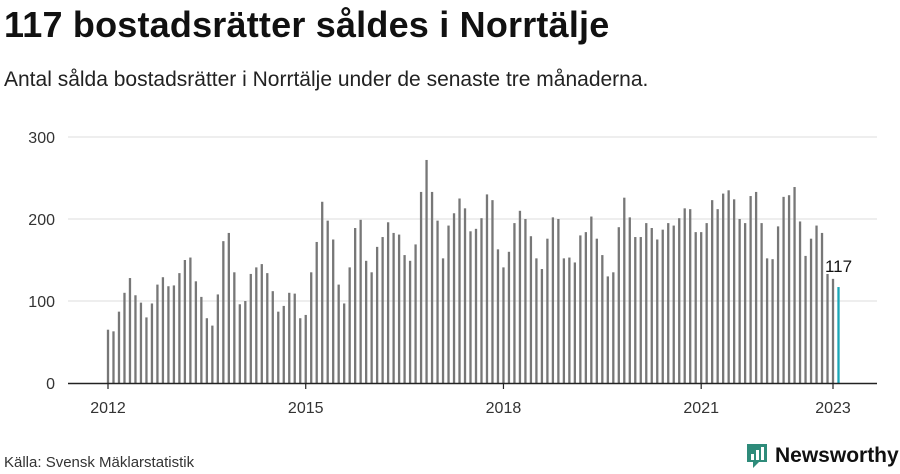 This screenshot has height=474, width=900. I want to click on y-axis-labels: 0 100 200 300, so click(41, 261).